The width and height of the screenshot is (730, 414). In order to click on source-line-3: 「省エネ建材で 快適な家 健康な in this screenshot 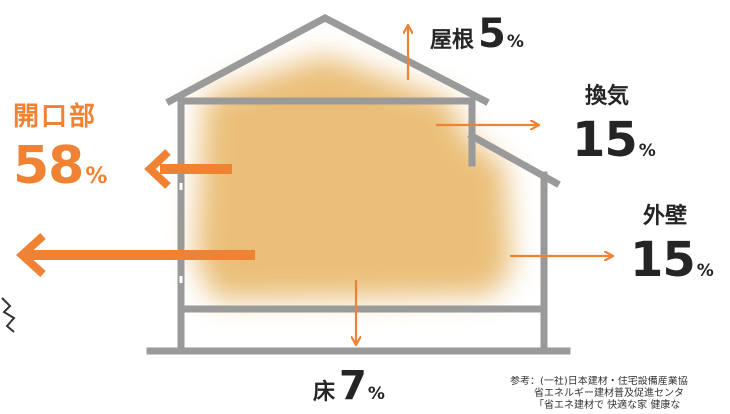, I will do `click(607, 405)`.